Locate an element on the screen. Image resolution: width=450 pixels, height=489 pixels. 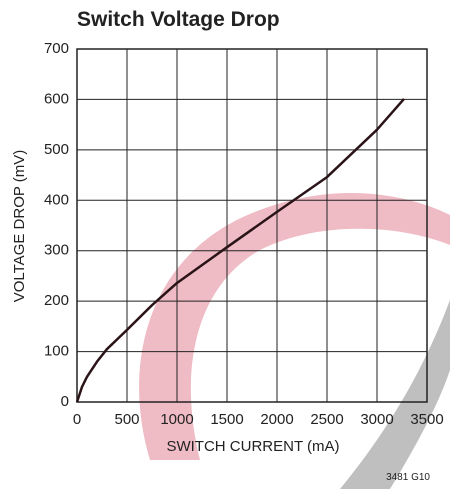
y-axis-label: VOLTAGE DROP (mV) is located at coordinates (19, 226).